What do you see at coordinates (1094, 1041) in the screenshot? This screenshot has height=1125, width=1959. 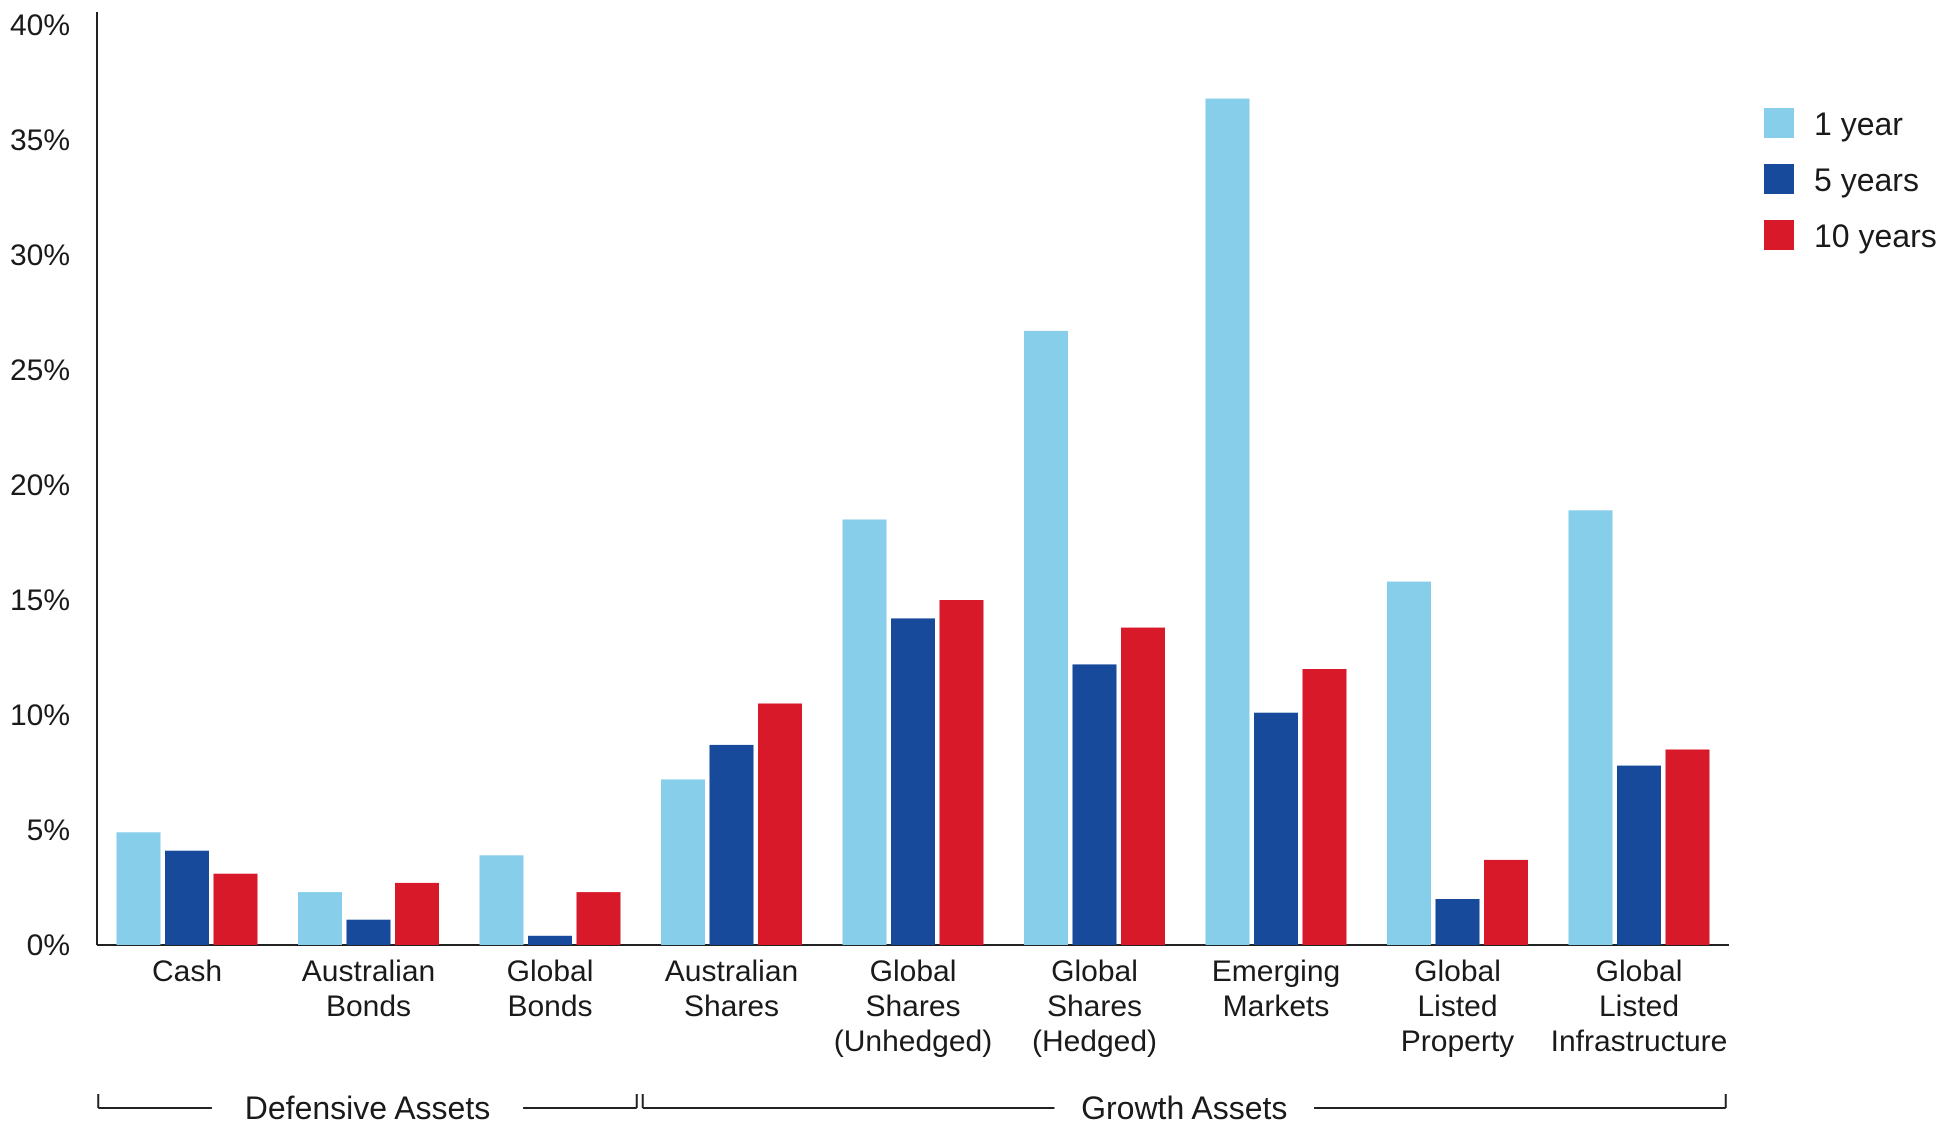 I see `x-tick-label: (Hedged)` at bounding box center [1094, 1041].